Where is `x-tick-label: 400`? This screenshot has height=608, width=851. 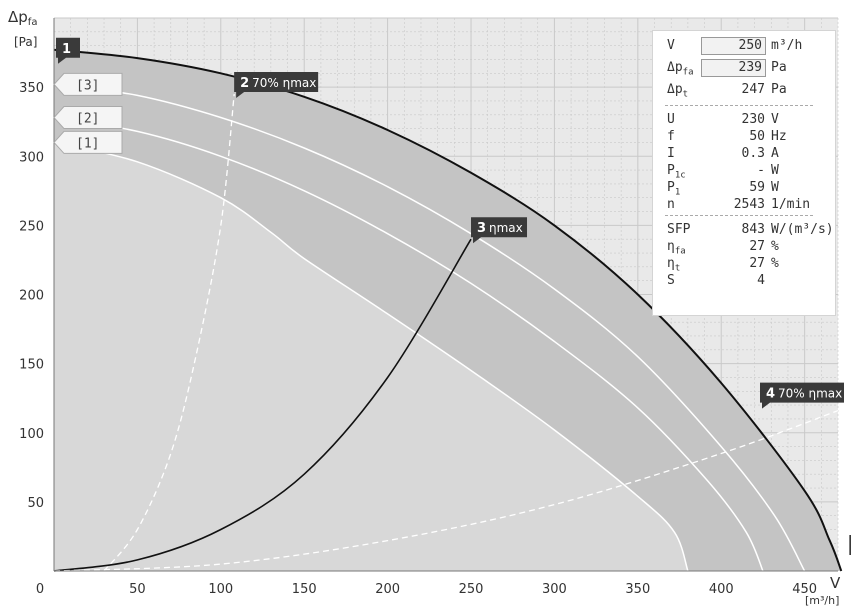 x-tick-label: 400 is located at coordinates (721, 589).